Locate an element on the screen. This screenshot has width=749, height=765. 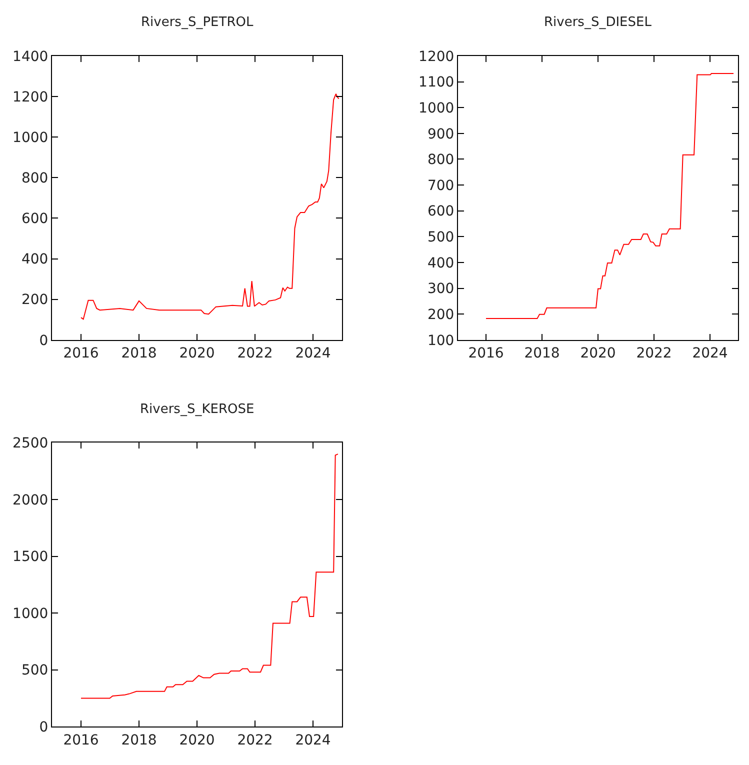
y-tick-label: 300 is located at coordinates (440, 289).